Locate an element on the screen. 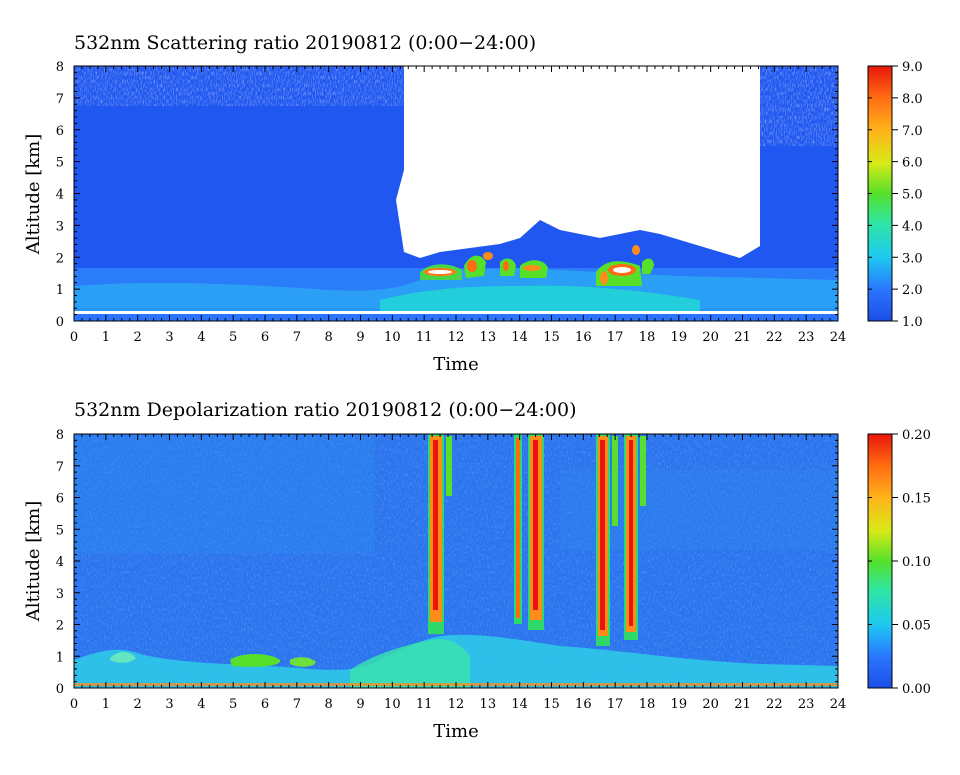  chart-2-colorbar-tick-label: 0.00 is located at coordinates (916, 689).